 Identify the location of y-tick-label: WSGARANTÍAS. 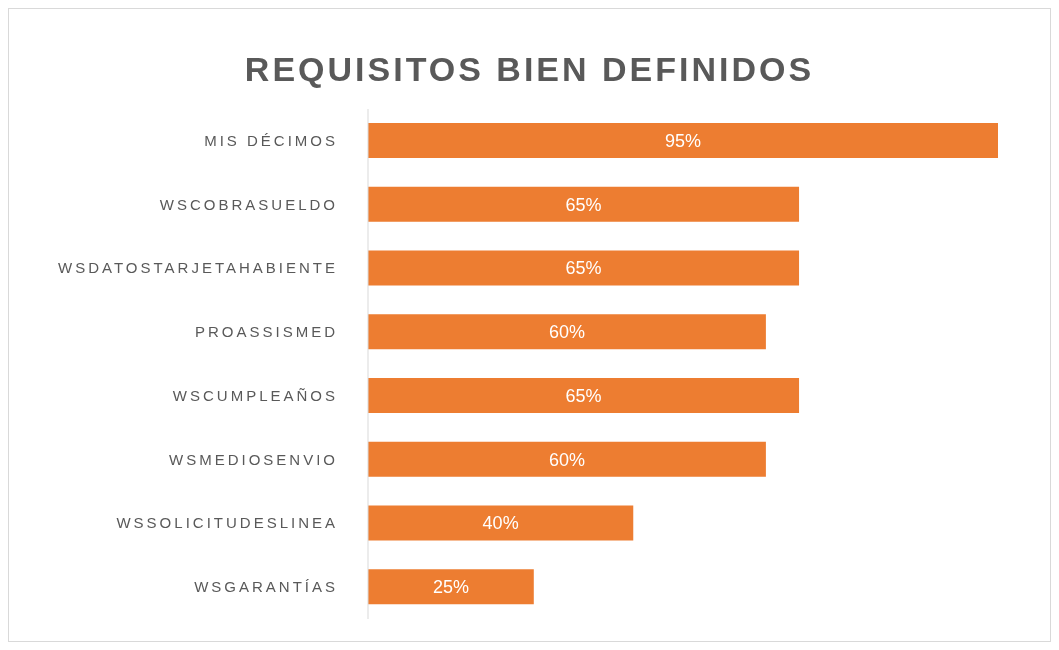
(266, 587).